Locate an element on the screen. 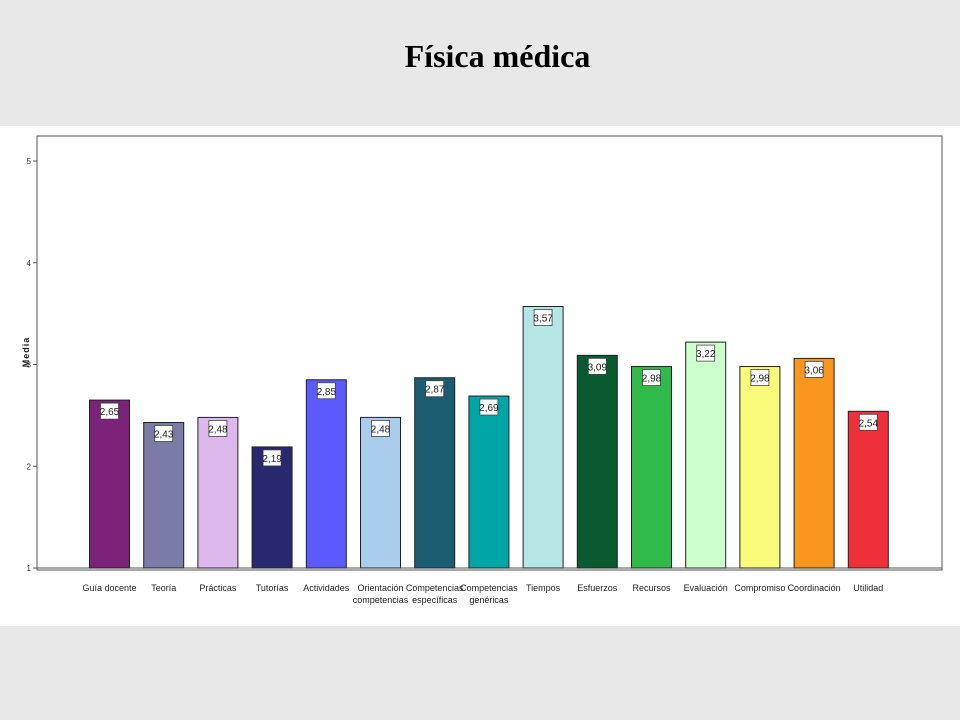 This screenshot has width=960, height=720. category-label: Evaluación is located at coordinates (706, 588).